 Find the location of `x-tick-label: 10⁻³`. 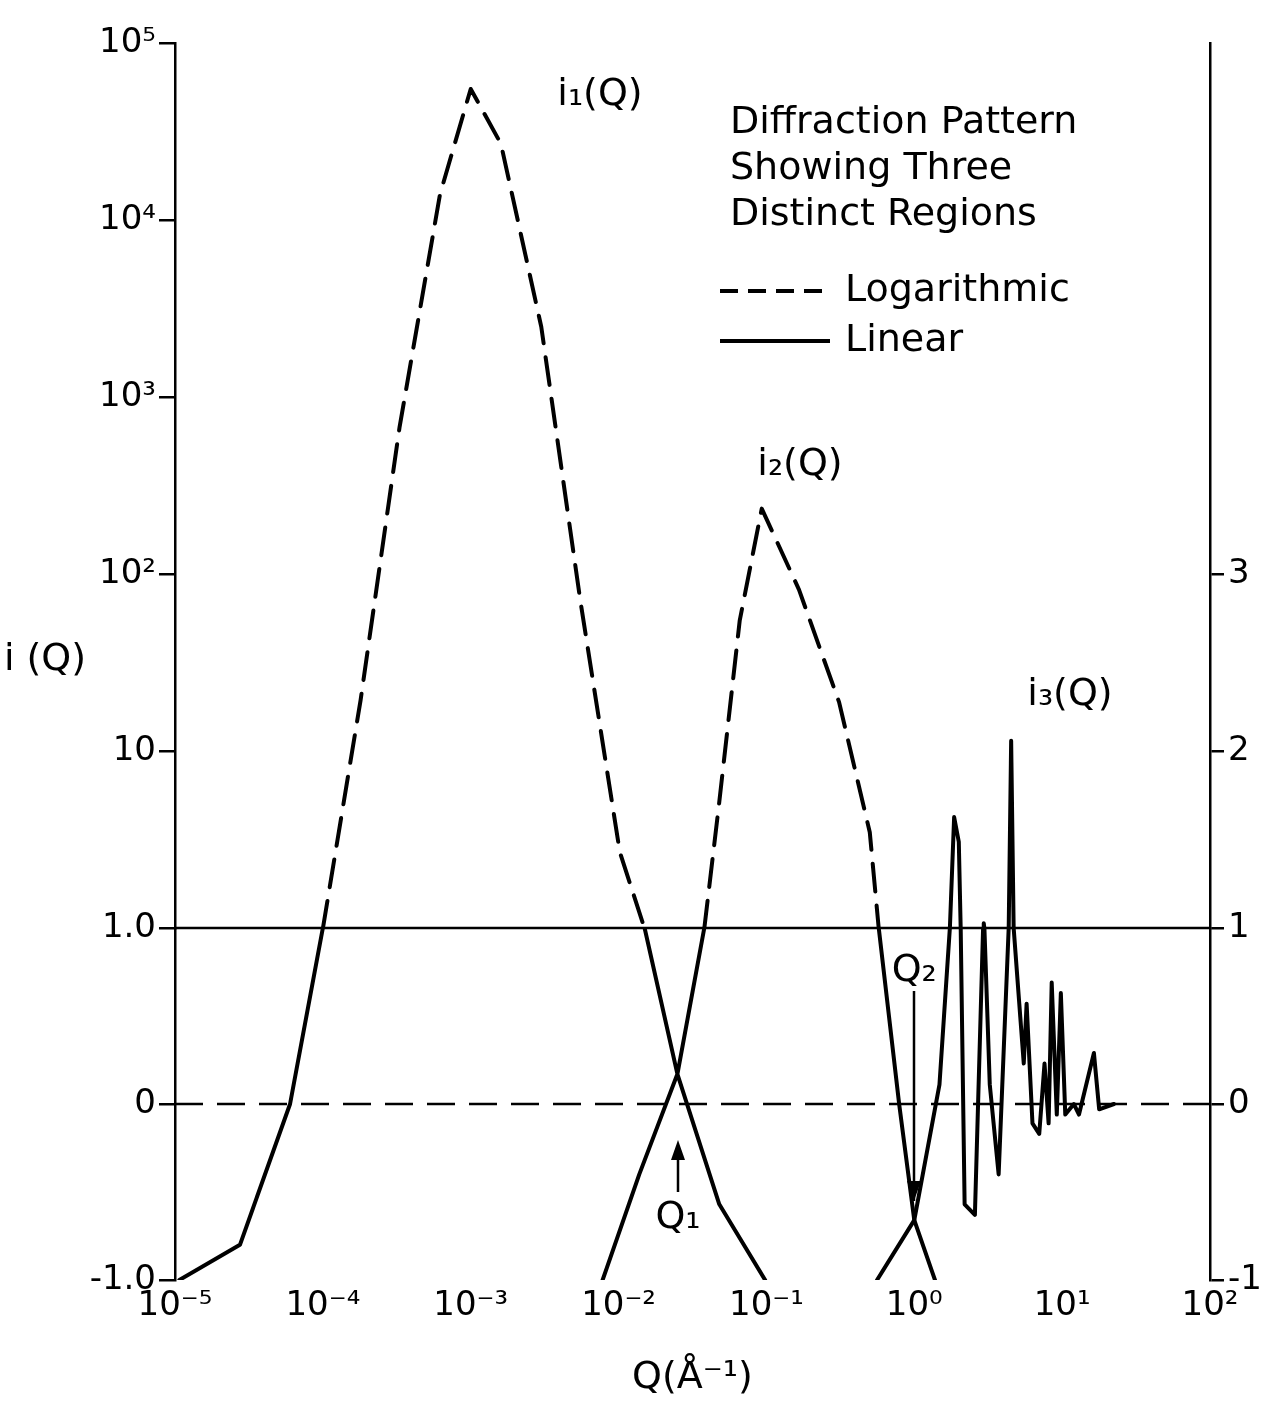

x-tick-label: 10⁻³ is located at coordinates (471, 1303).